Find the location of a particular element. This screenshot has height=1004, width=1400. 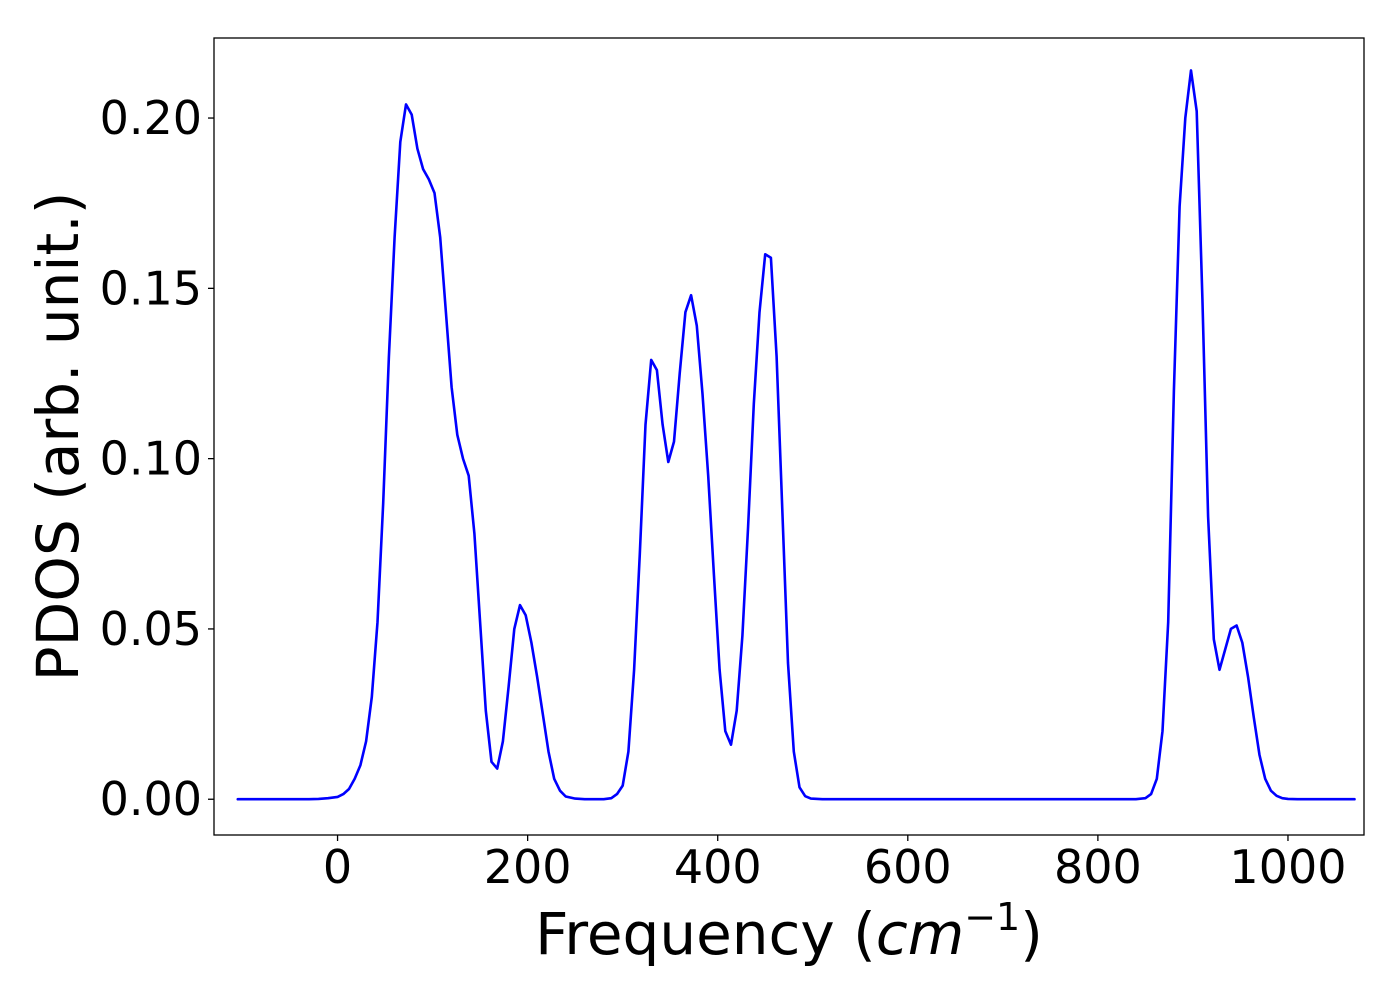

y-tick-label: 0.20 is located at coordinates (151, 118).